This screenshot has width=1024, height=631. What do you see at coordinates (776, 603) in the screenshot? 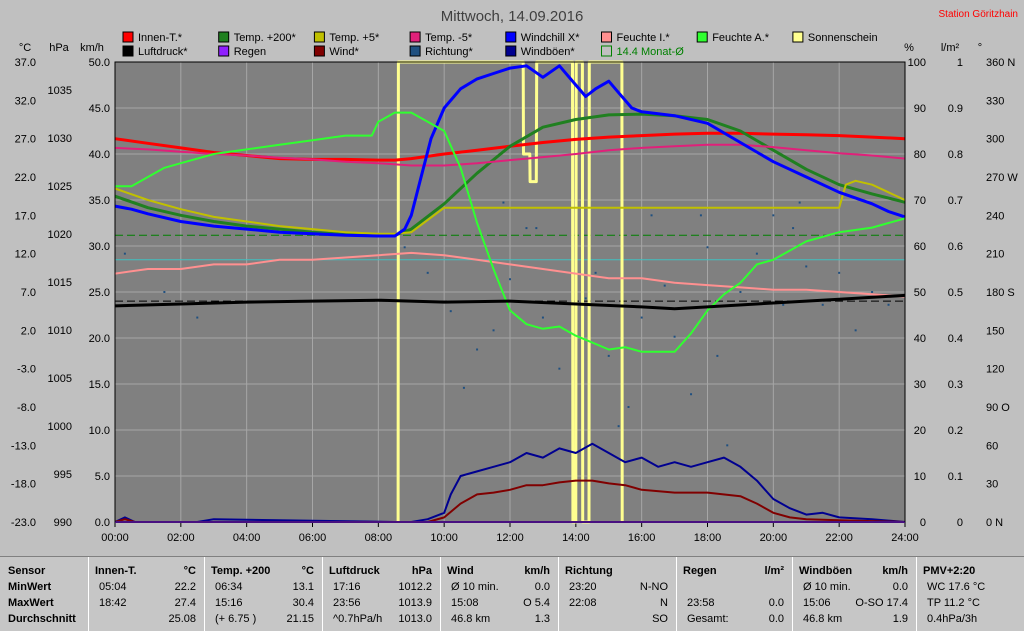
I see `stats-cell-value: 0.0` at bounding box center [776, 603].